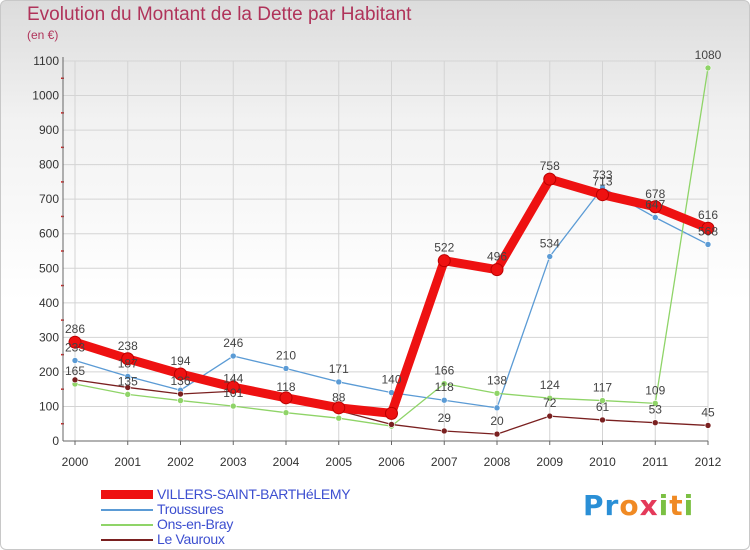  What do you see at coordinates (49, 372) in the screenshot?
I see `y-tick-label: 200` at bounding box center [49, 372].